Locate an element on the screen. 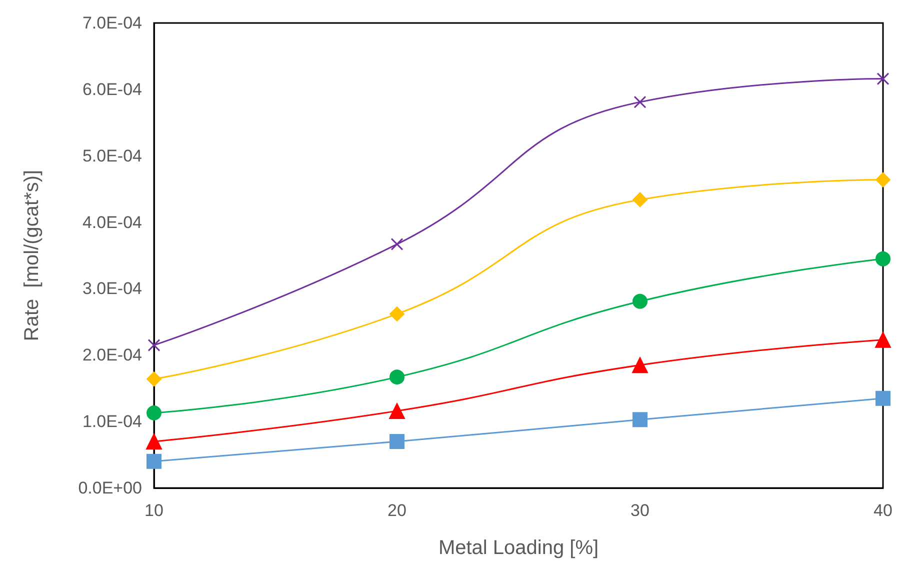 Image resolution: width=909 pixels, height=585 pixels. y-tick-label: 0.0E+00 is located at coordinates (110, 488).